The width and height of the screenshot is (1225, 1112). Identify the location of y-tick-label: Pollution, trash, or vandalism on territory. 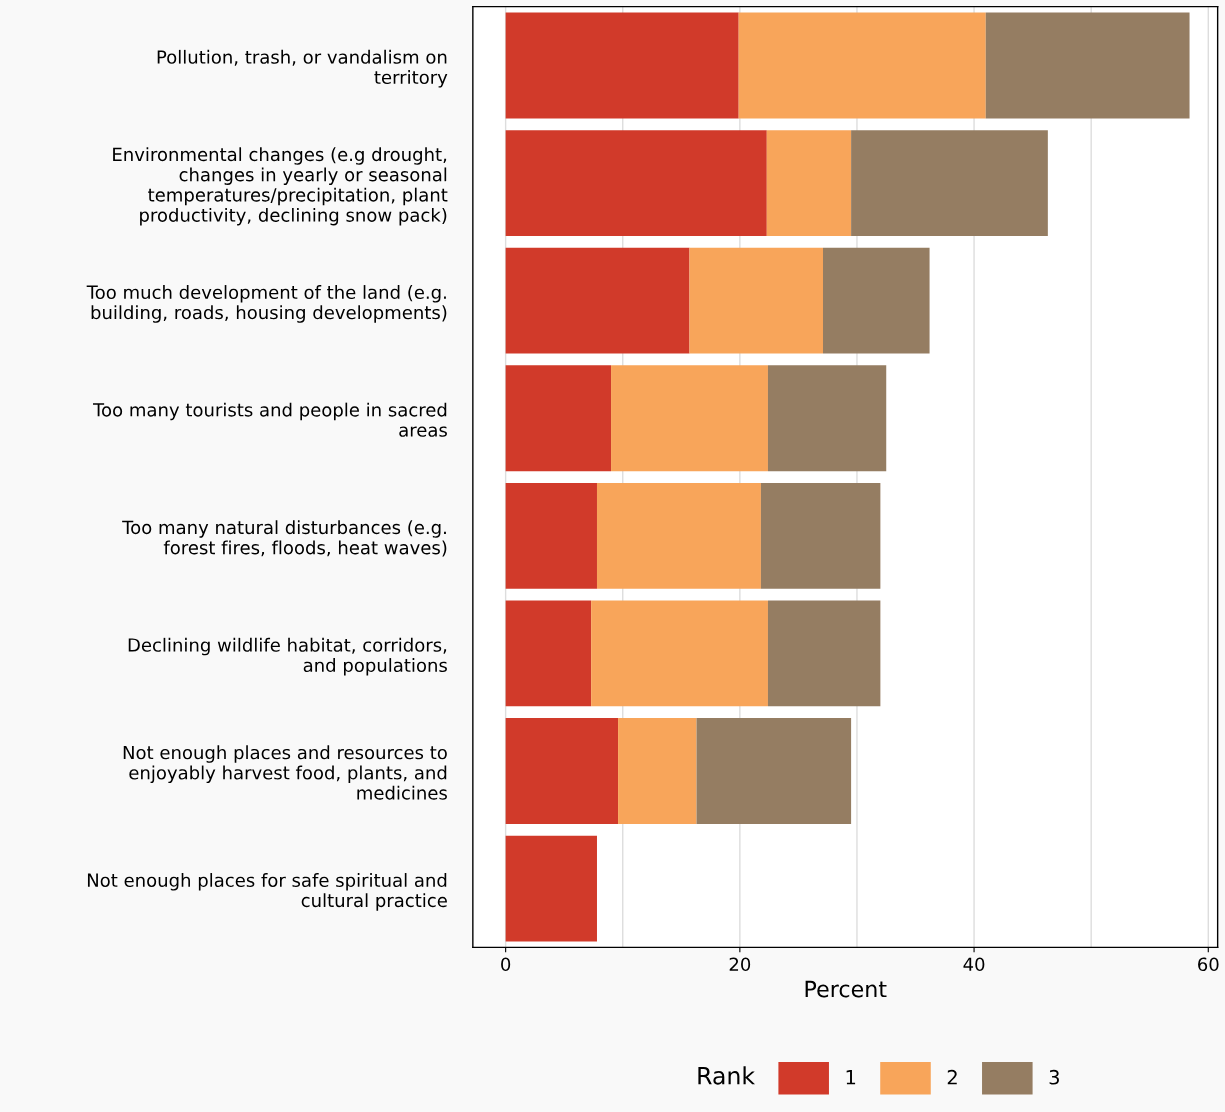
(302, 68).